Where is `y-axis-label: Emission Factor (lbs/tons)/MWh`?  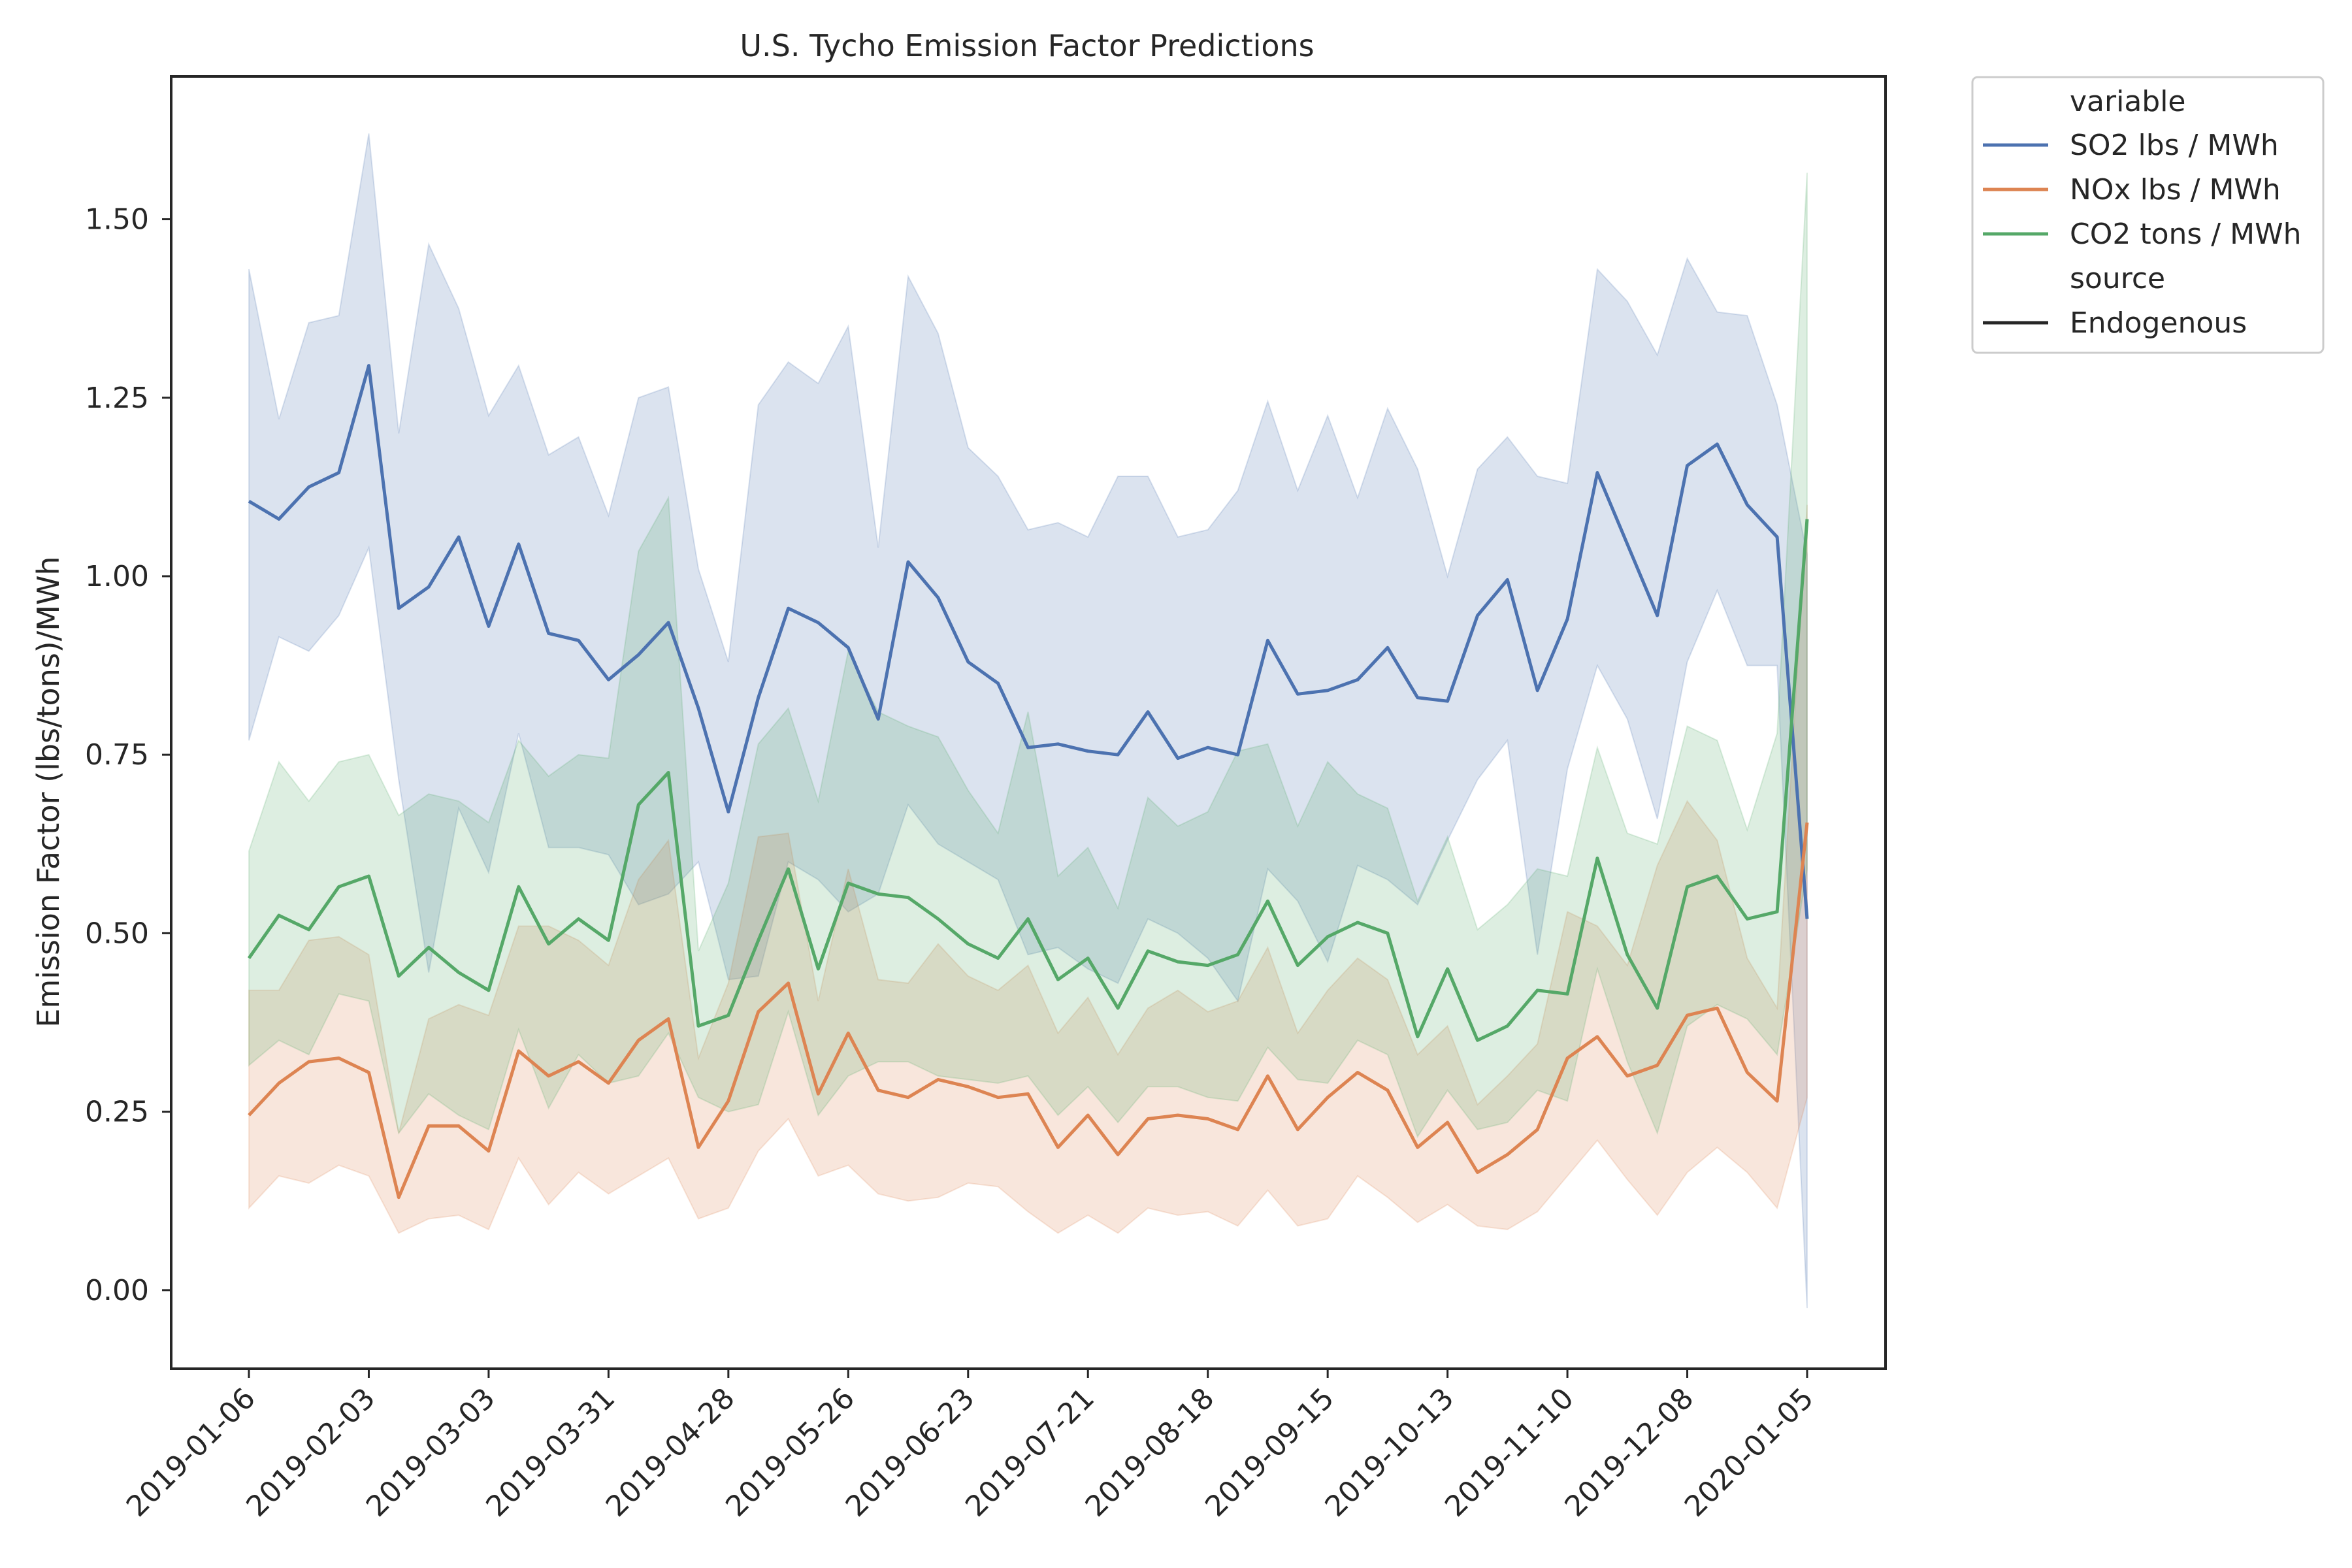
y-axis-label: Emission Factor (lbs/tons)/MWh is located at coordinates (48, 791).